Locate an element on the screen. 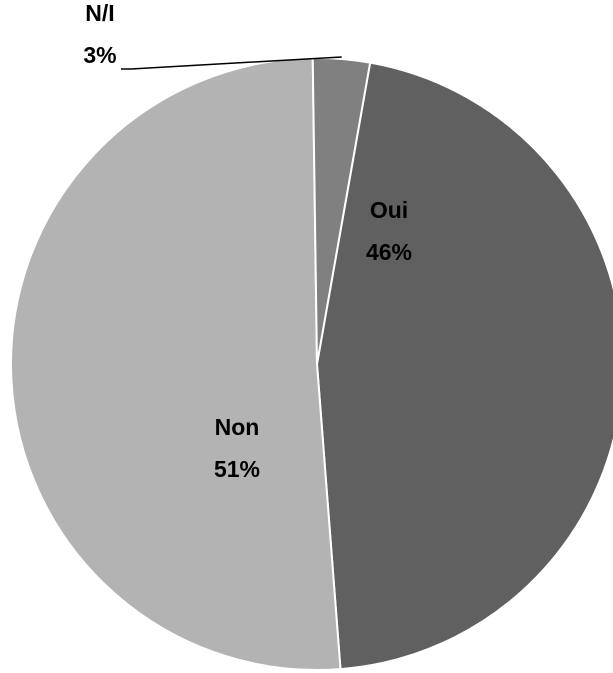 This screenshot has height=673, width=613. slice-value-label-oui: 46% is located at coordinates (389, 252).